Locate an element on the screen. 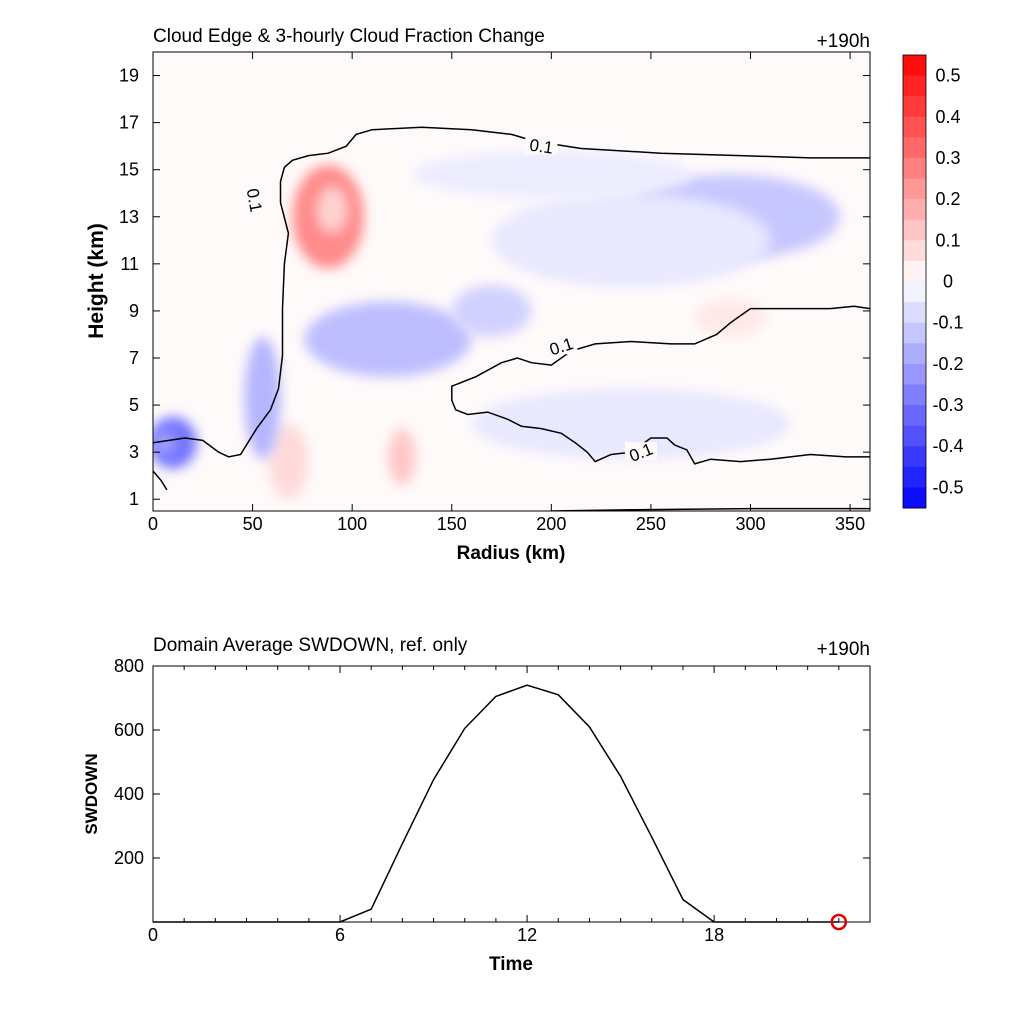 The image size is (1024, 1024). colorbar: 0.5 0.4 0.3 0.2 0.1 0 -0.1 -0.2 -0.3 -0.4 -0.5 is located at coordinates (933, 281).